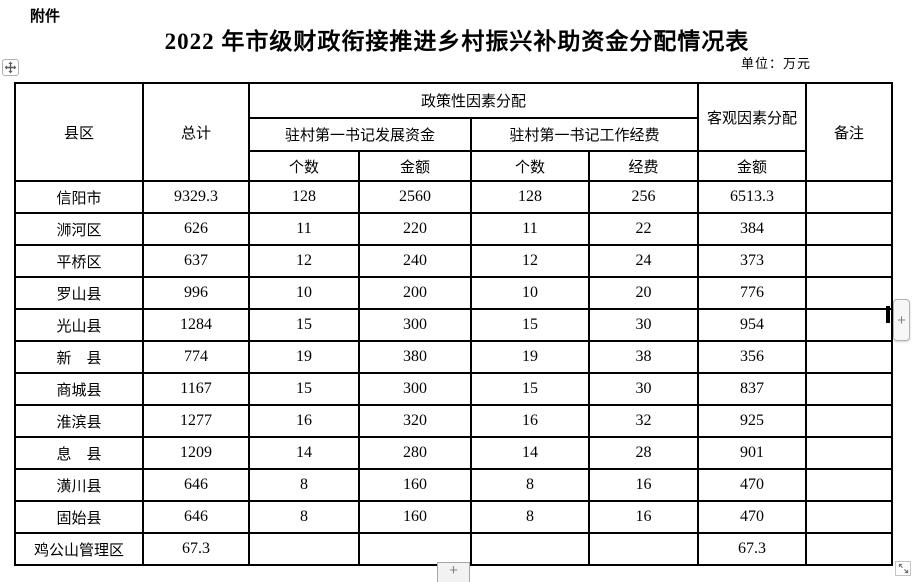  Describe the element at coordinates (415, 166) in the screenshot. I see `header-dev-amount: 金额` at that location.